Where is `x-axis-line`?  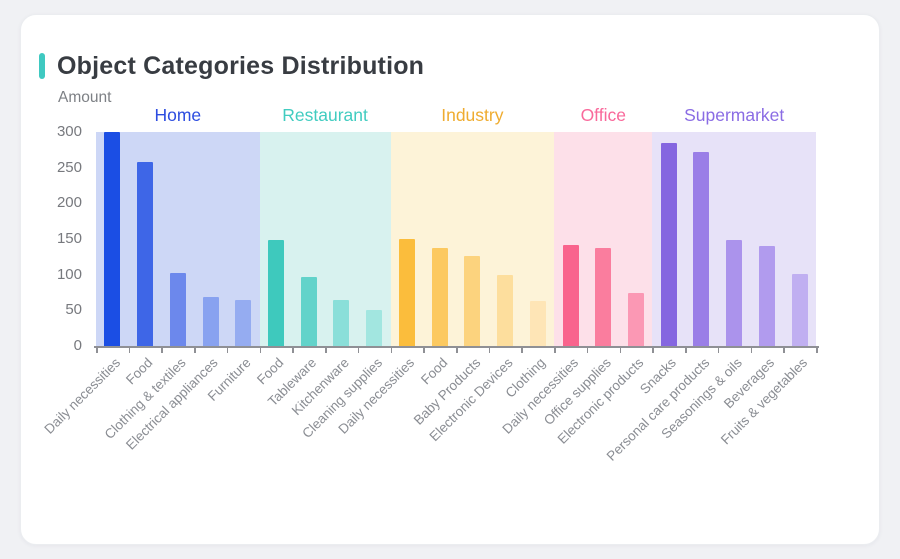
x-axis-line is located at coordinates (456, 347).